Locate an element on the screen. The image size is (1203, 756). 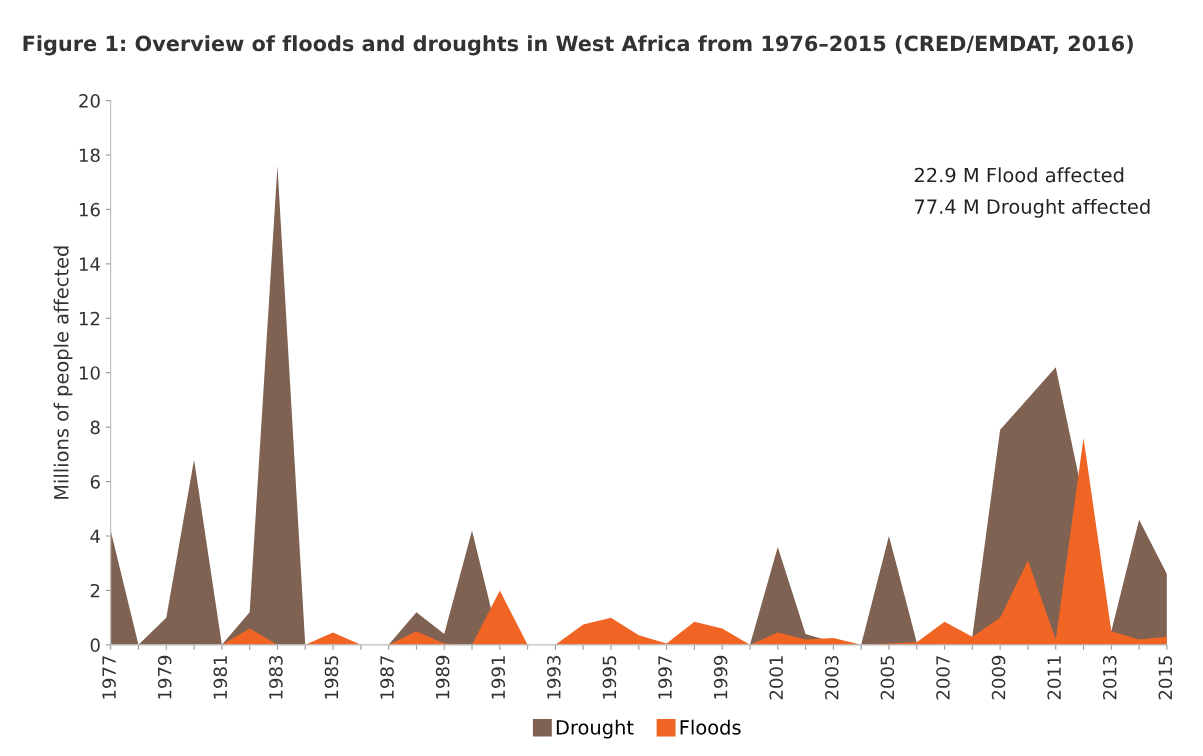
x-tick-label: 2011 is located at coordinates (1054, 678).